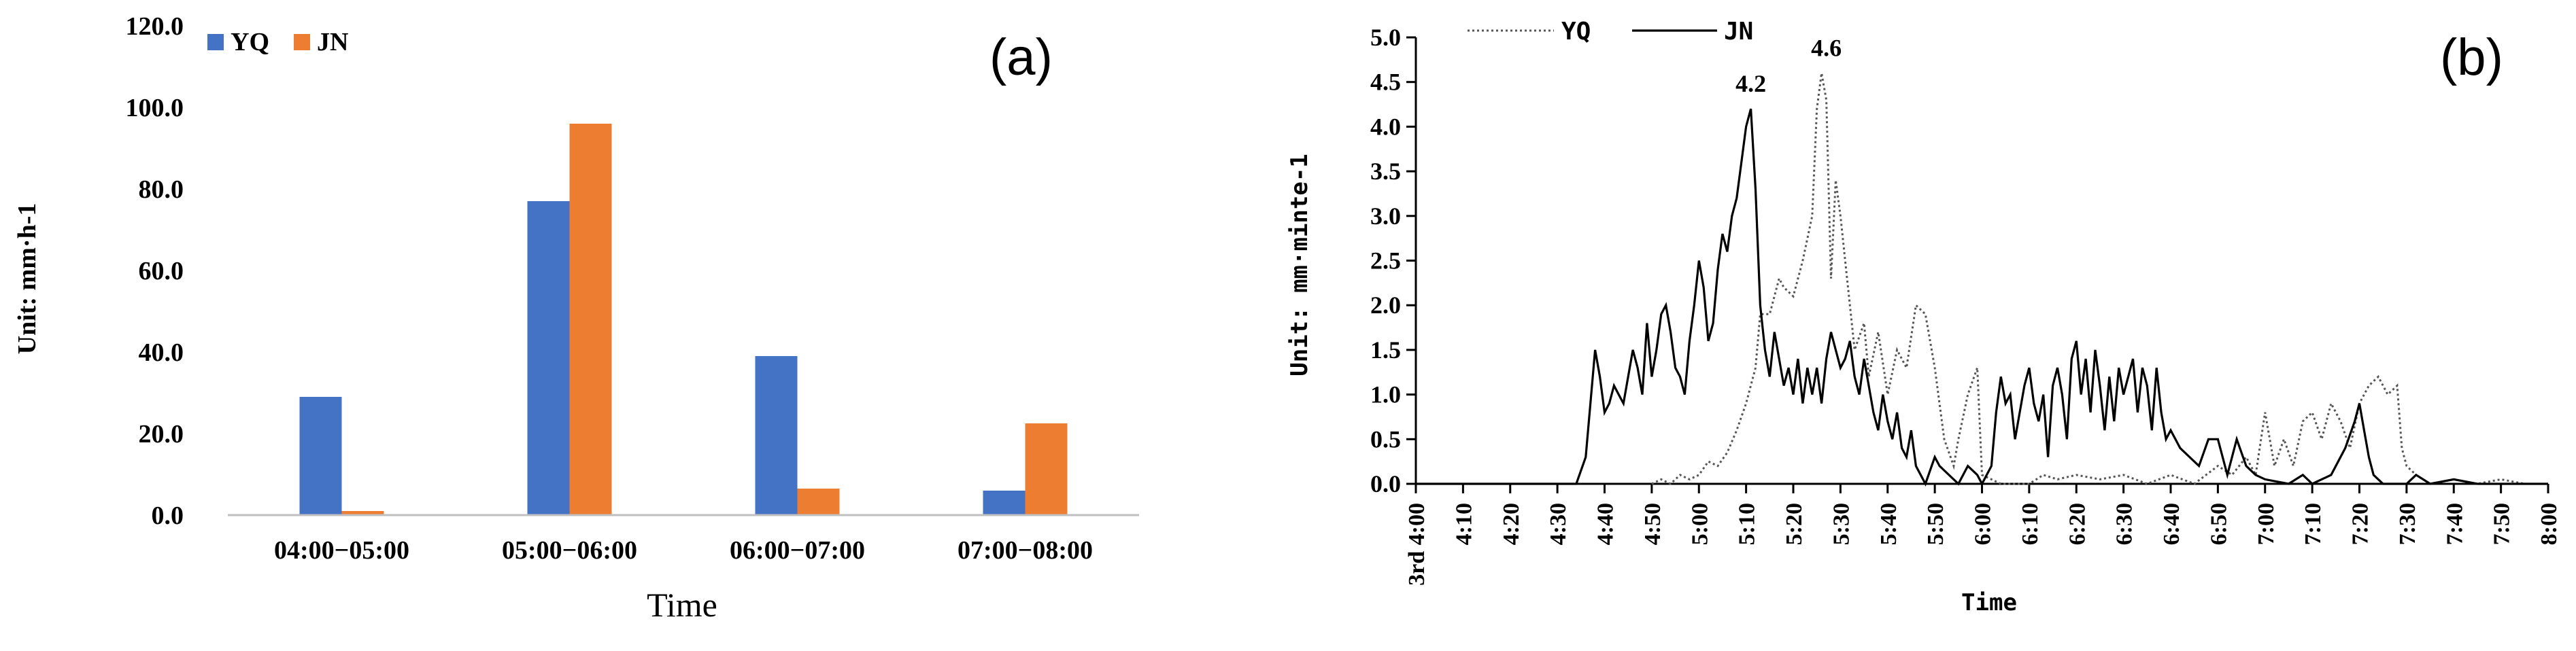  What do you see at coordinates (1699, 524) in the screenshot?
I see `x-tick-label: 5:00` at bounding box center [1699, 524].